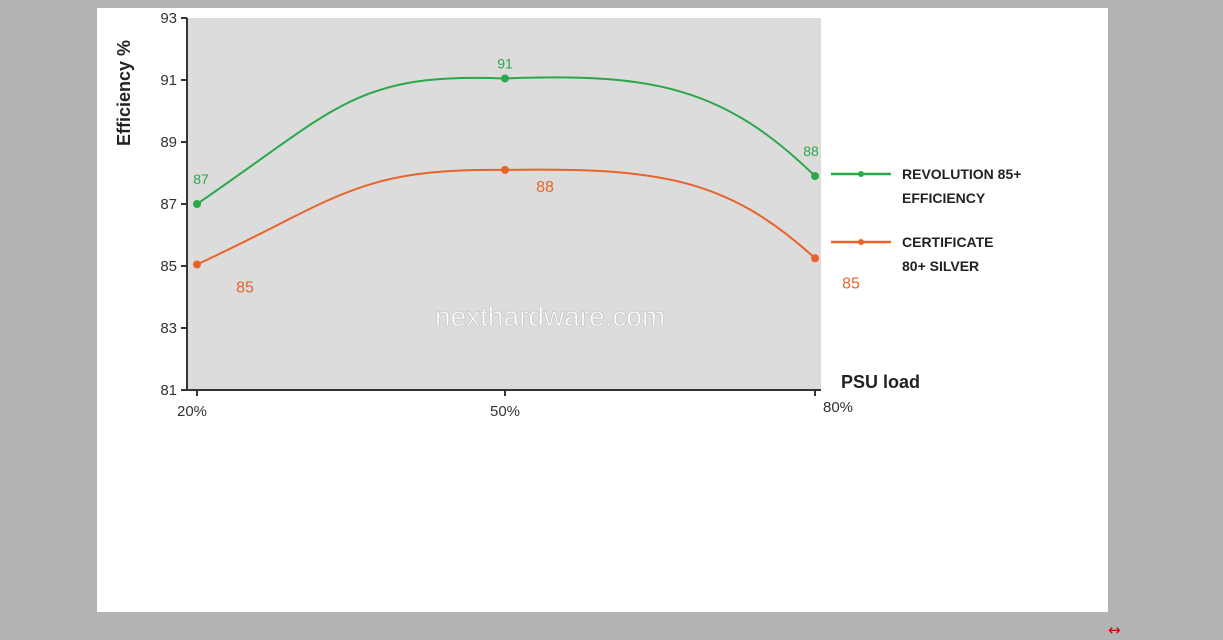 This screenshot has width=1223, height=640. What do you see at coordinates (124, 93) in the screenshot?
I see `y-axis-title: Efficiency %` at bounding box center [124, 93].